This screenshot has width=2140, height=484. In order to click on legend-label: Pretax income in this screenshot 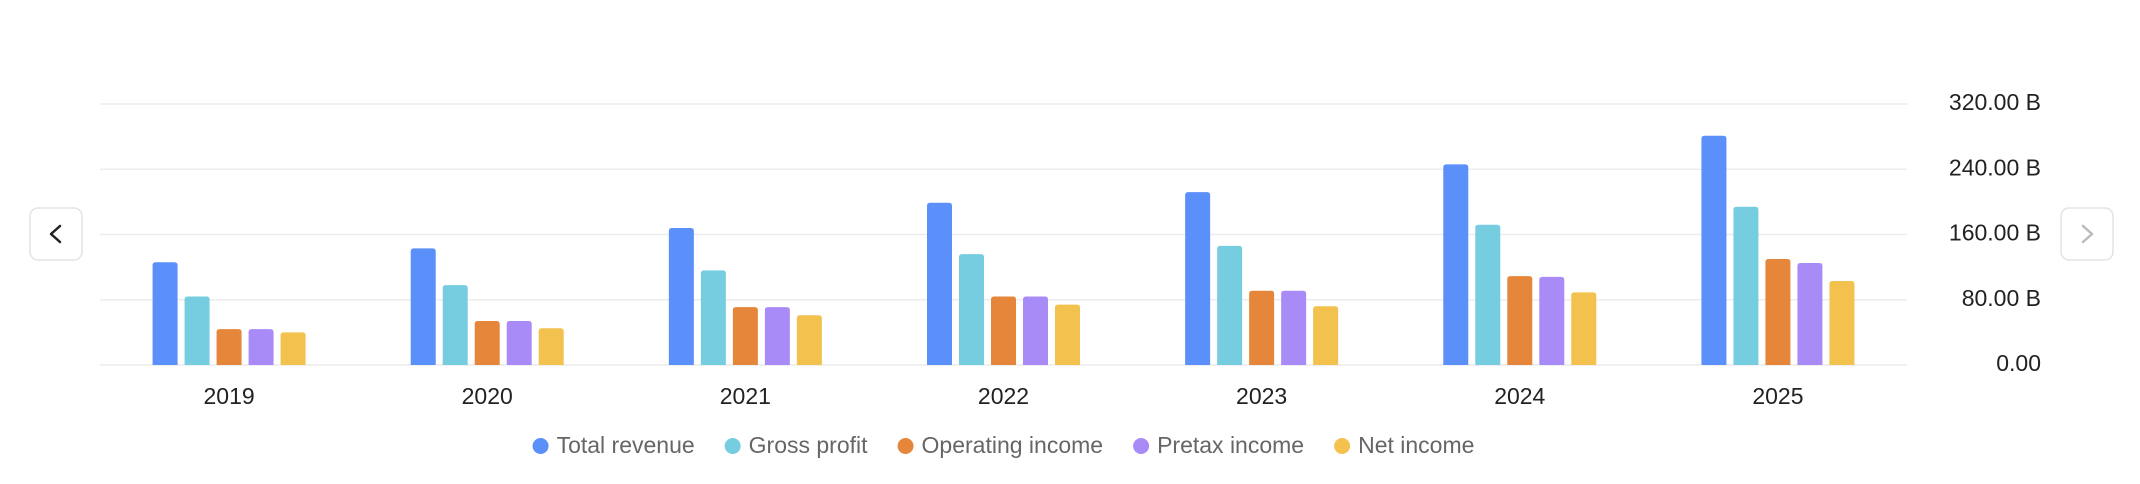, I will do `click(1230, 445)`.